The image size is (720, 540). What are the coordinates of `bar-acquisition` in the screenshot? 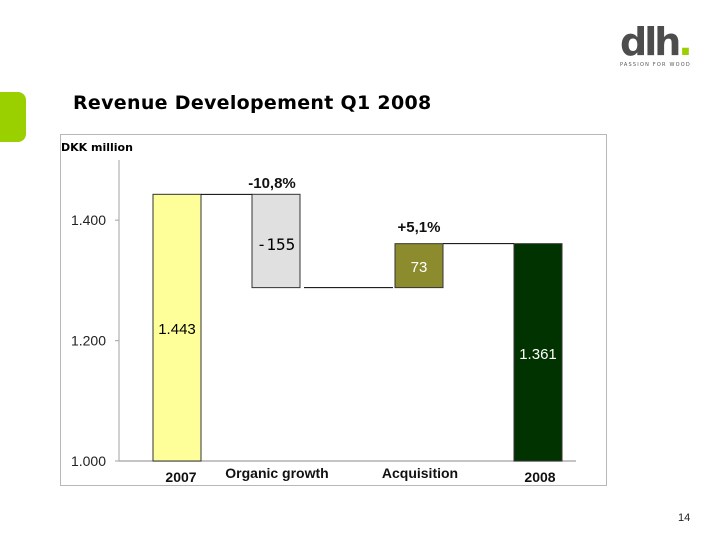 It's located at (419, 266).